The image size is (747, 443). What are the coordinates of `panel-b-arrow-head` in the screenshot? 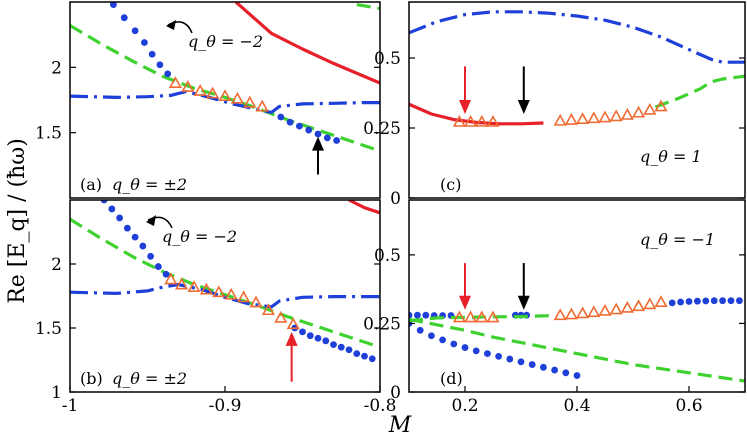 It's located at (291, 338).